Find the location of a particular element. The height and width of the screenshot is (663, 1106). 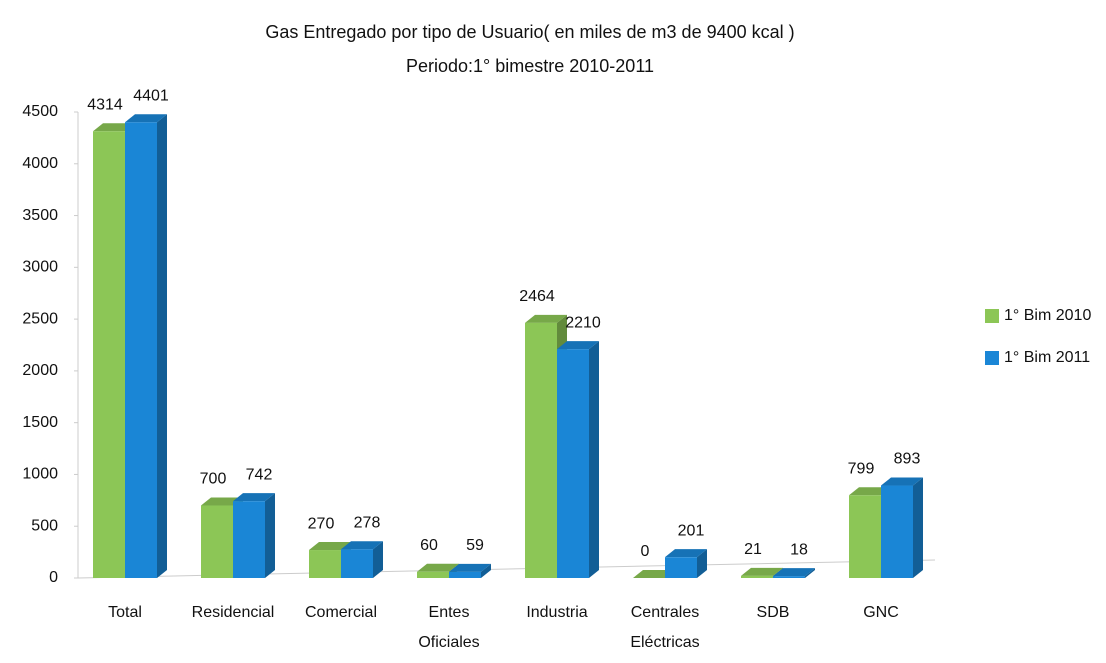

data-label: 799 is located at coordinates (861, 468).